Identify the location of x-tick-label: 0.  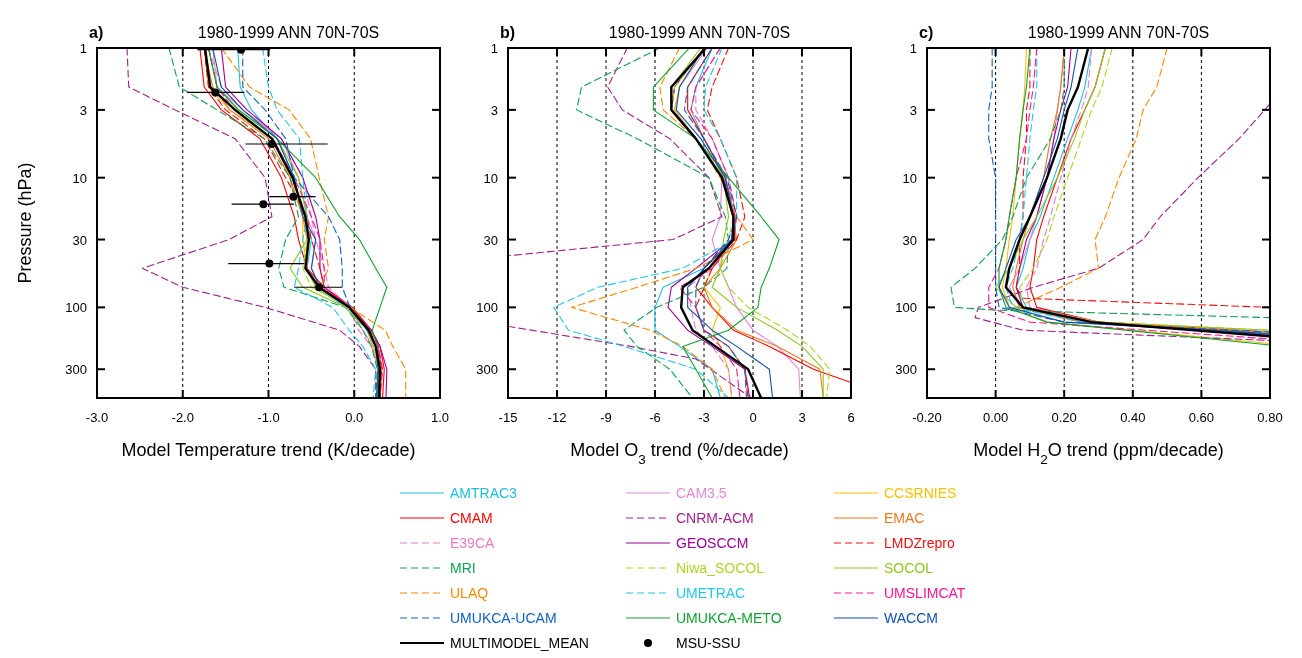
(753, 417).